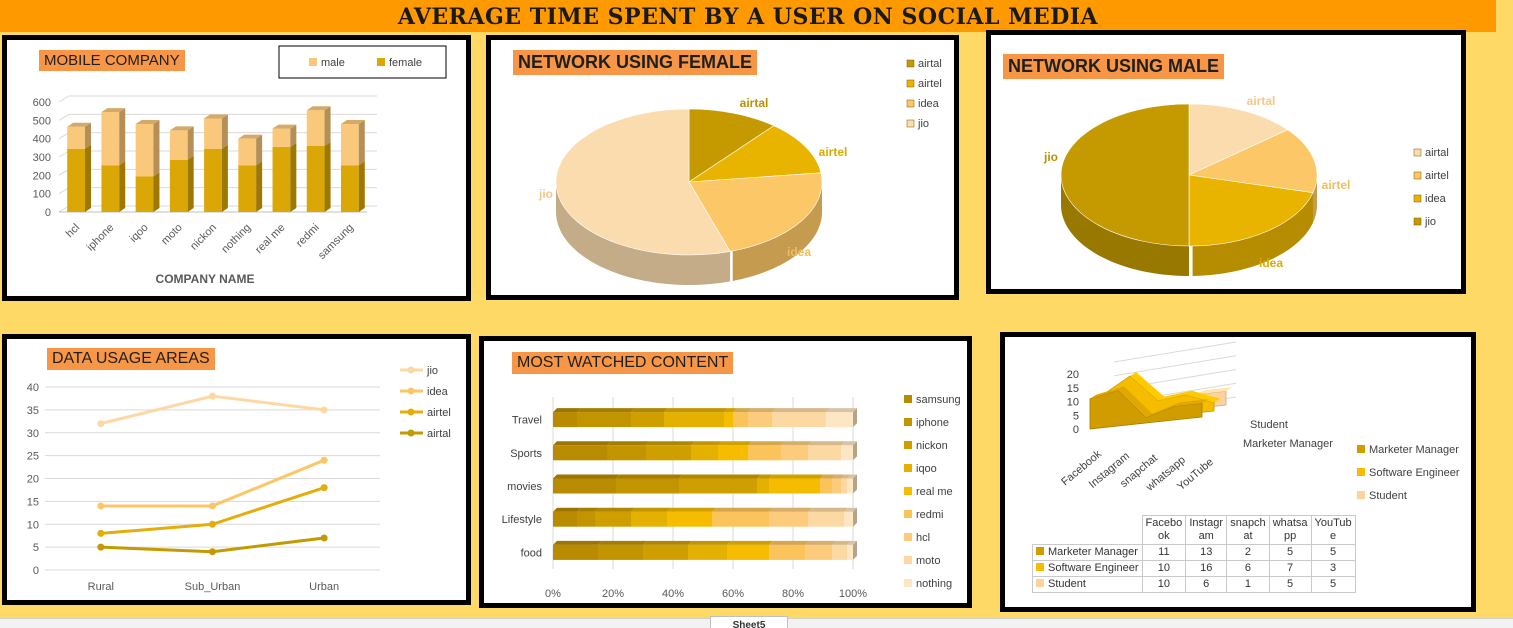  What do you see at coordinates (1269, 425) in the screenshot?
I see `depth-label: Student` at bounding box center [1269, 425].